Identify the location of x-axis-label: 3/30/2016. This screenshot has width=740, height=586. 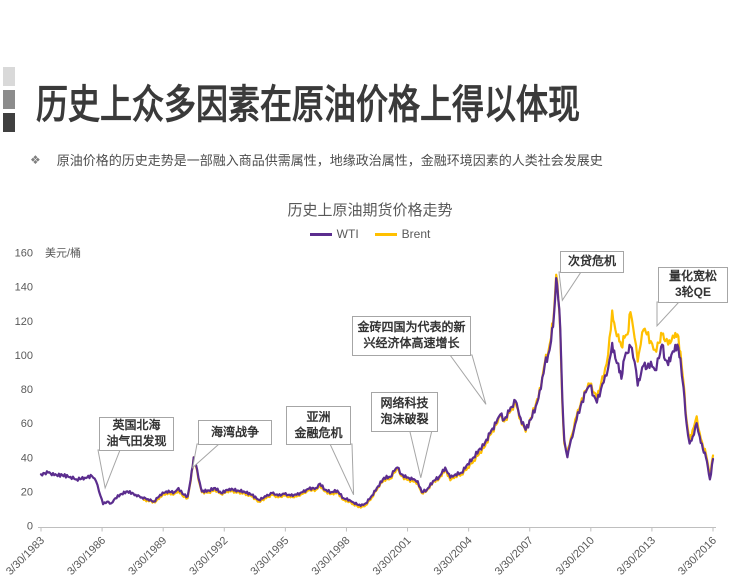
(697, 556).